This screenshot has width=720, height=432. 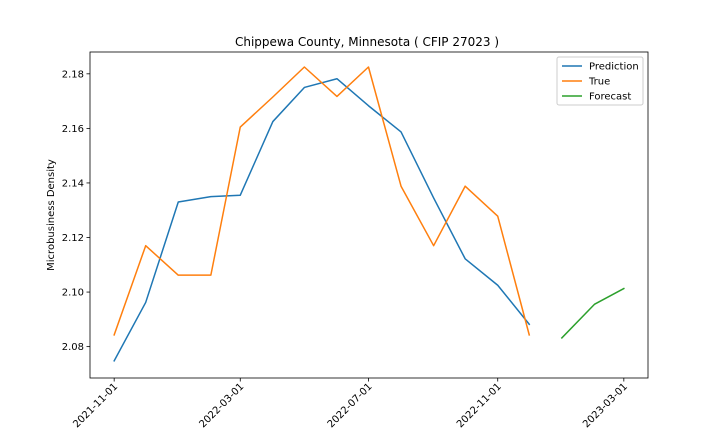 What do you see at coordinates (73, 347) in the screenshot?
I see `y-tick-label: 2.08` at bounding box center [73, 347].